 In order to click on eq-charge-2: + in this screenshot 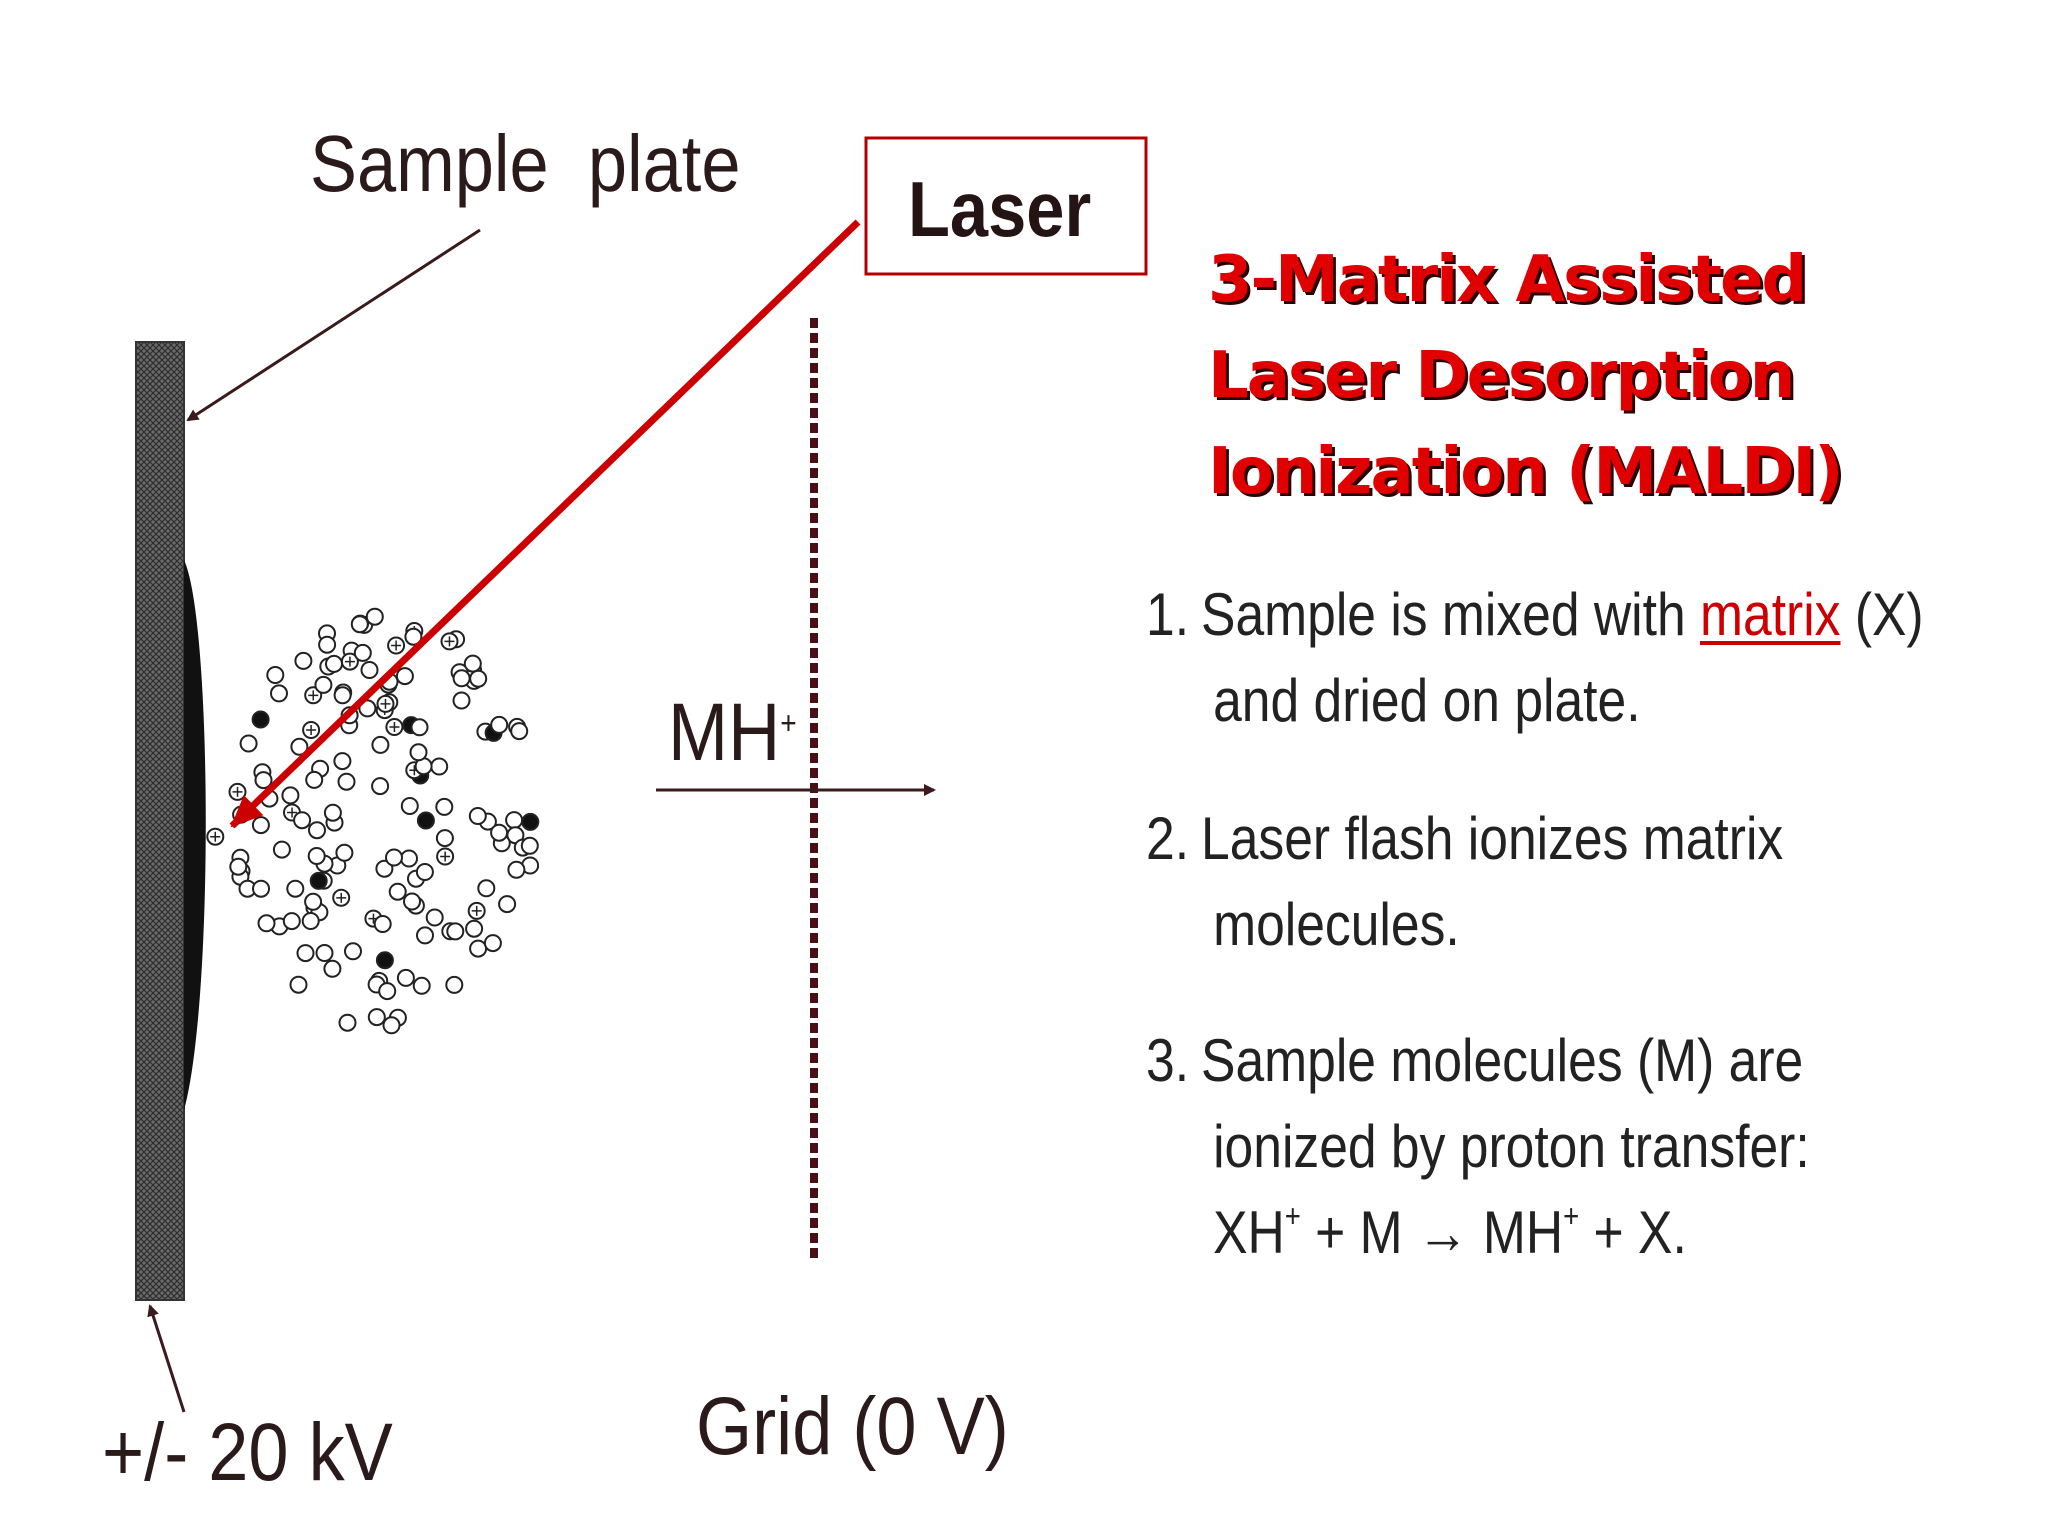, I will do `click(1571, 1216)`.